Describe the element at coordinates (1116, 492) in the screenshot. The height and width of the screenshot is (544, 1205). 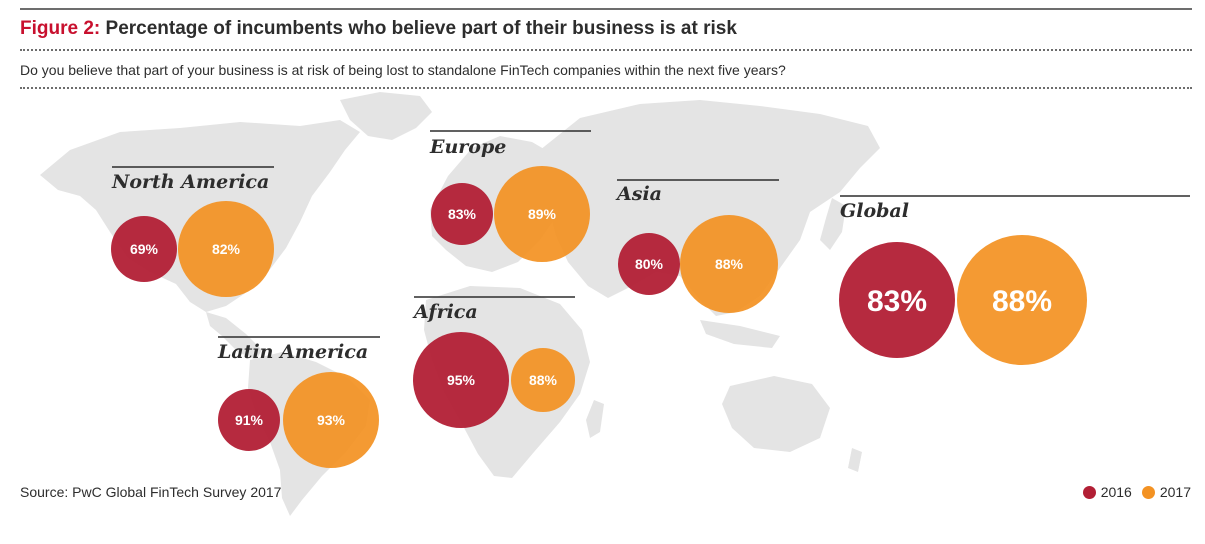
I see `legend-label-2016: 2016` at that location.